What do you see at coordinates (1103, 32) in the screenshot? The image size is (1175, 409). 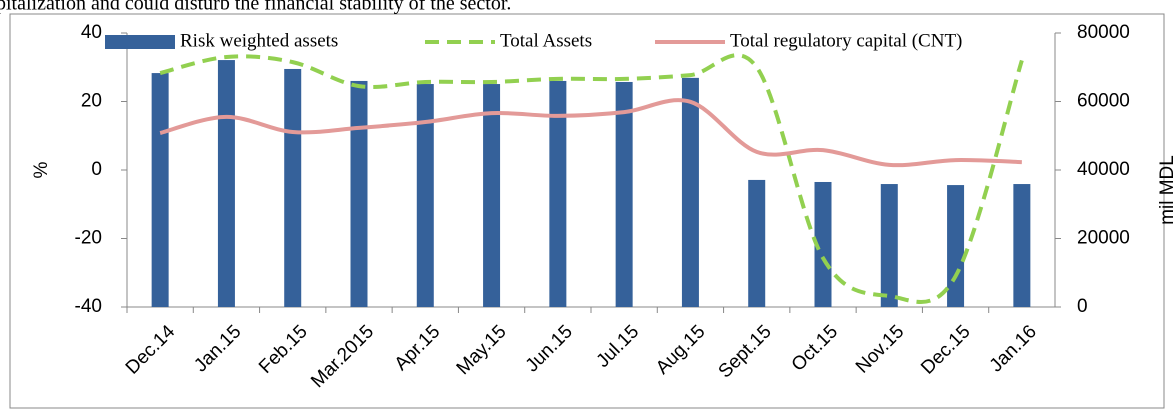 I see `y2-tick-label: 80000` at bounding box center [1103, 32].